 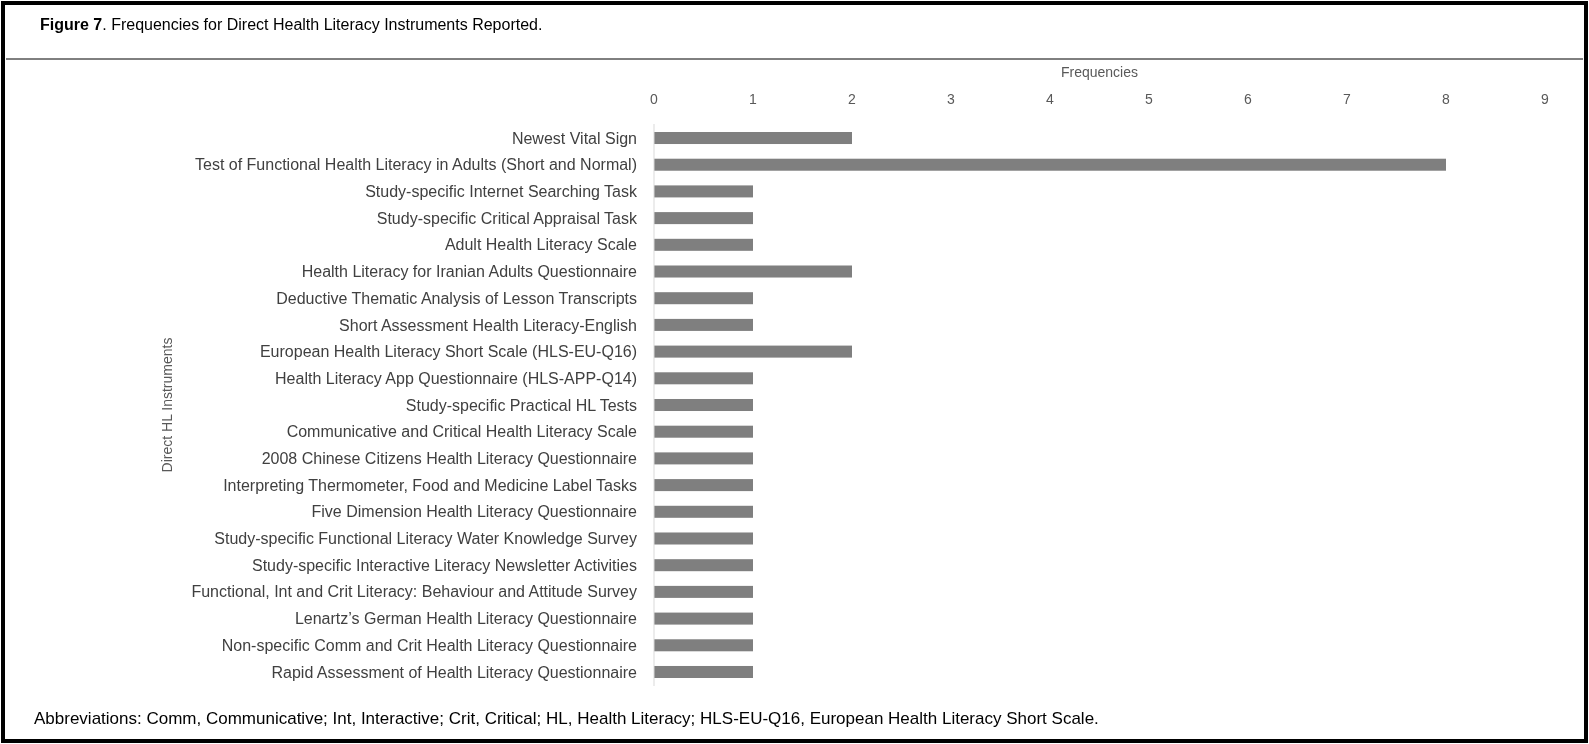 I want to click on x-tick-label: 2, so click(x=852, y=99).